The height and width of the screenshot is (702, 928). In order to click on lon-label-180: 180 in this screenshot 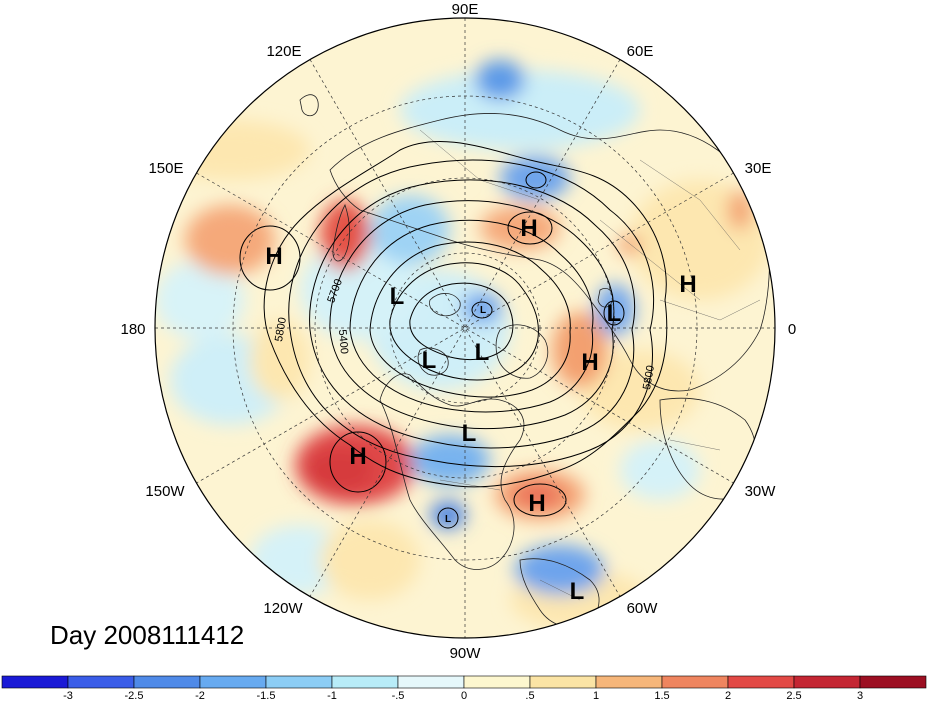, I will do `click(132, 329)`.